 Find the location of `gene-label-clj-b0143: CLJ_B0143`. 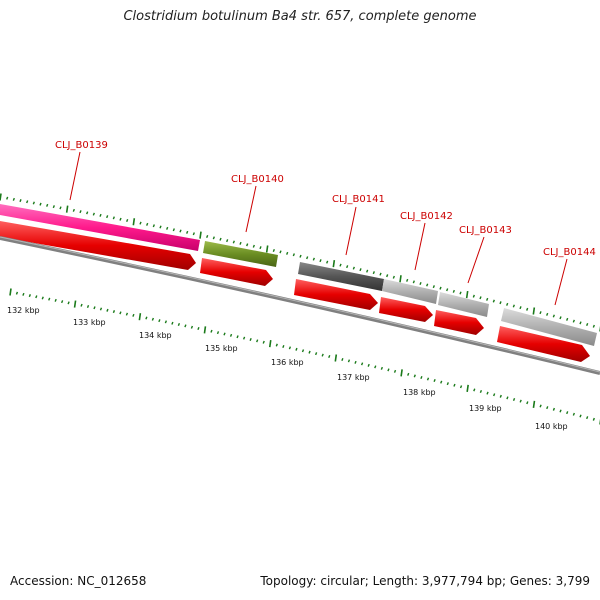

gene-label-clj-b0143: CLJ_B0143 is located at coordinates (485, 230).